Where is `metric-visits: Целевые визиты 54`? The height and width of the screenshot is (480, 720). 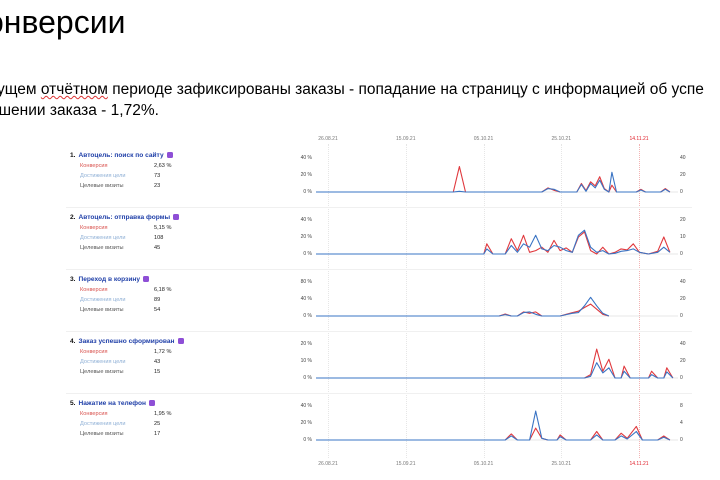
metric-visits: Целевые визиты 54 is located at coordinates (120, 310).